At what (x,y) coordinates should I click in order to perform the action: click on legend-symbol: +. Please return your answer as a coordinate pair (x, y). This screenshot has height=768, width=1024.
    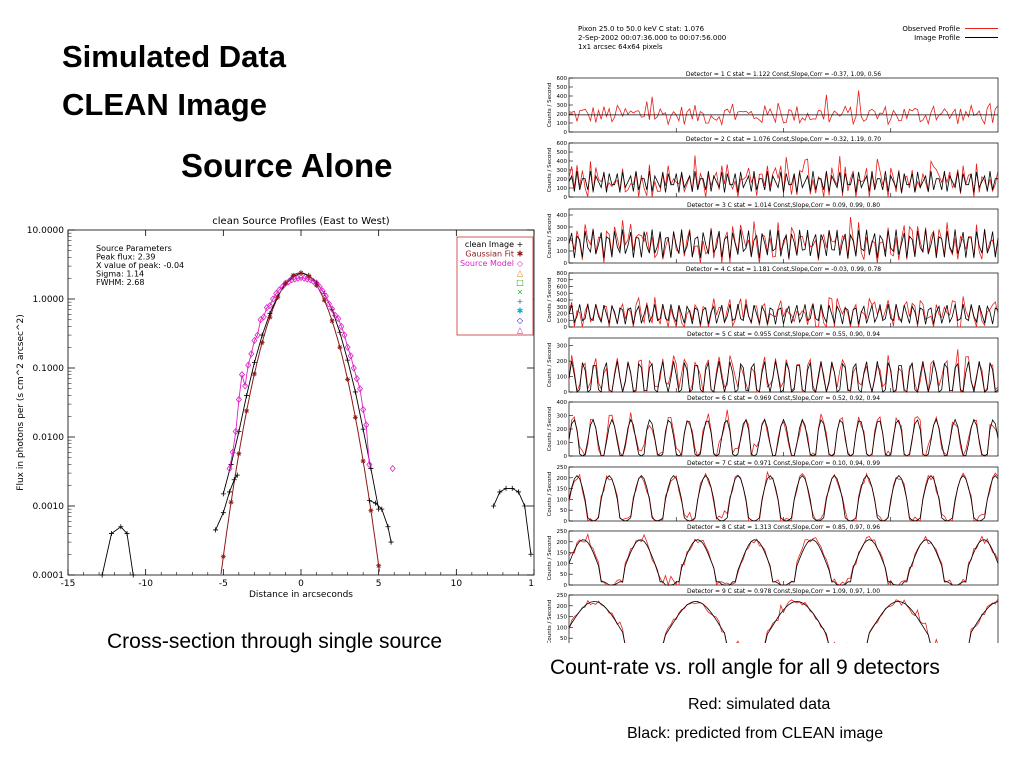
    Looking at the image, I should click on (520, 244).